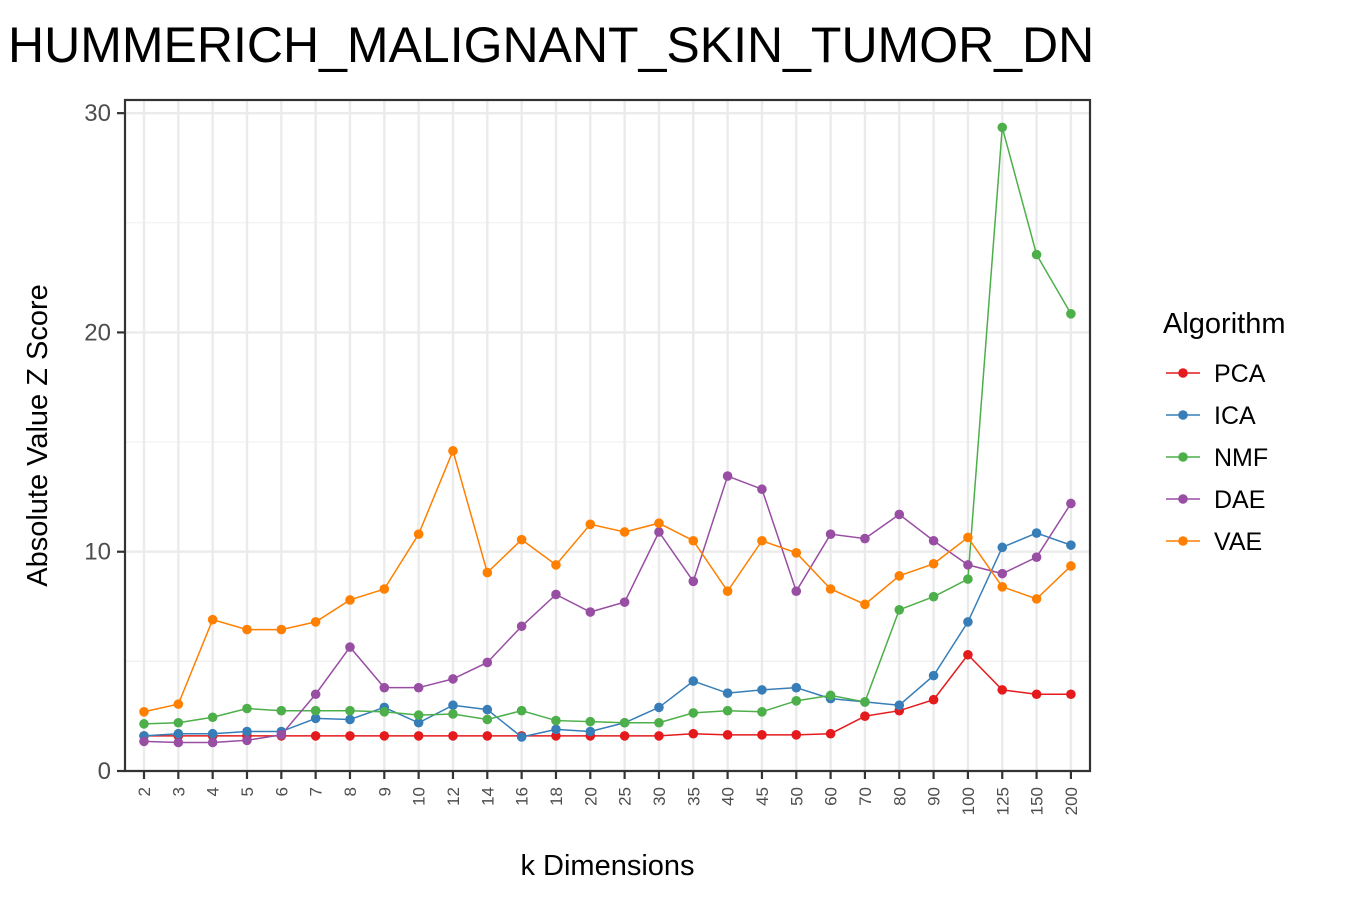  Describe the element at coordinates (104, 442) in the screenshot. I see `y-axis: 0 10 20 30` at that location.